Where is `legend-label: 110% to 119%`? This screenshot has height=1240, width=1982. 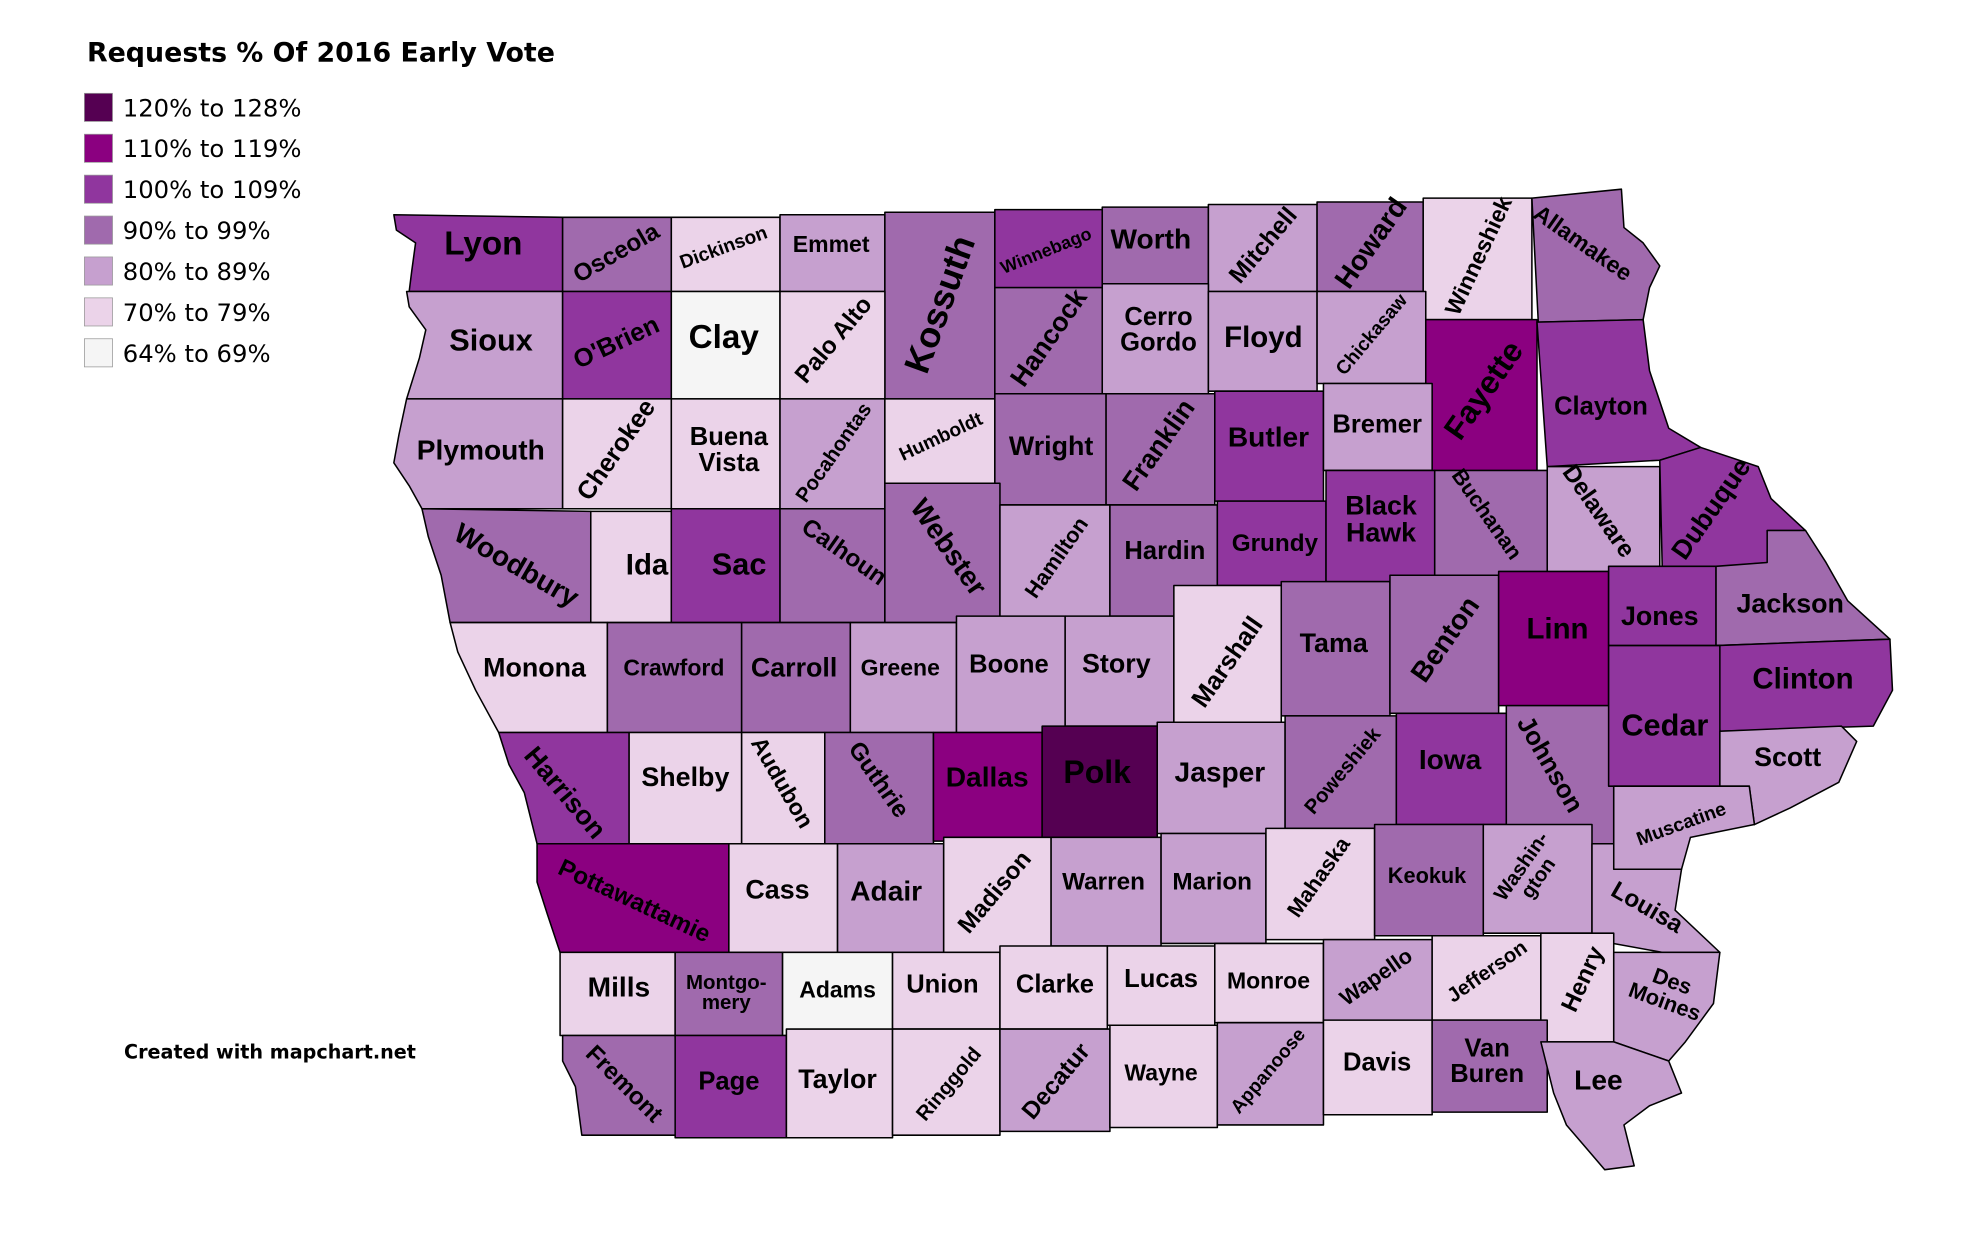 legend-label: 110% to 119% is located at coordinates (212, 148).